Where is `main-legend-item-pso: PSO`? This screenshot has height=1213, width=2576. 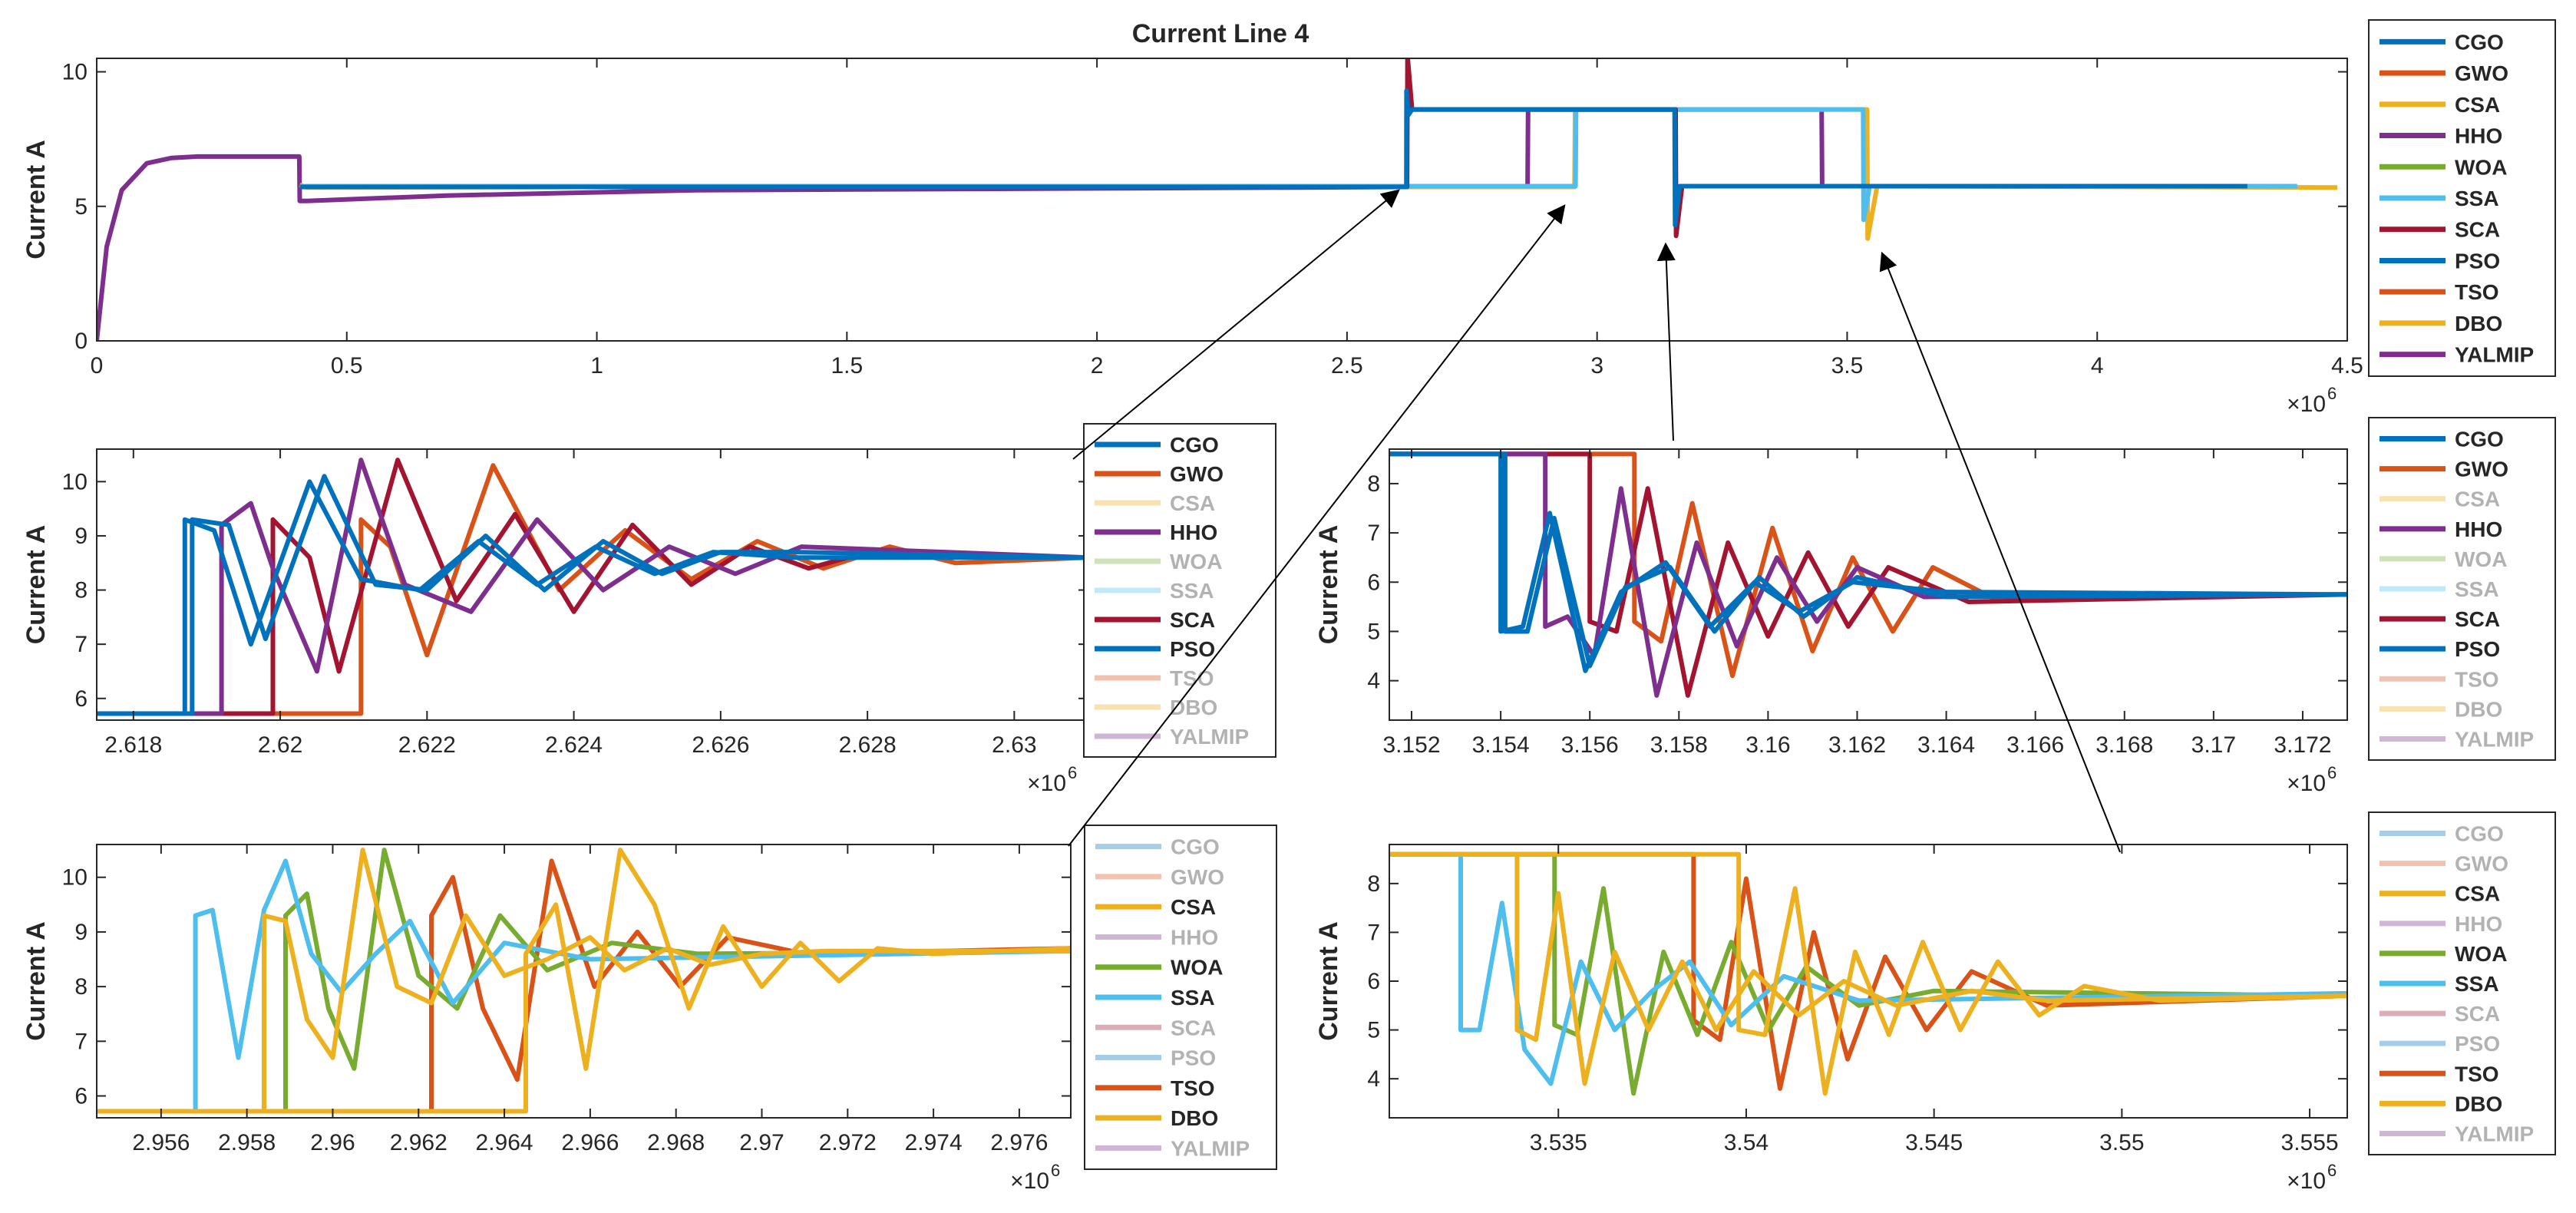 main-legend-item-pso: PSO is located at coordinates (2439, 261).